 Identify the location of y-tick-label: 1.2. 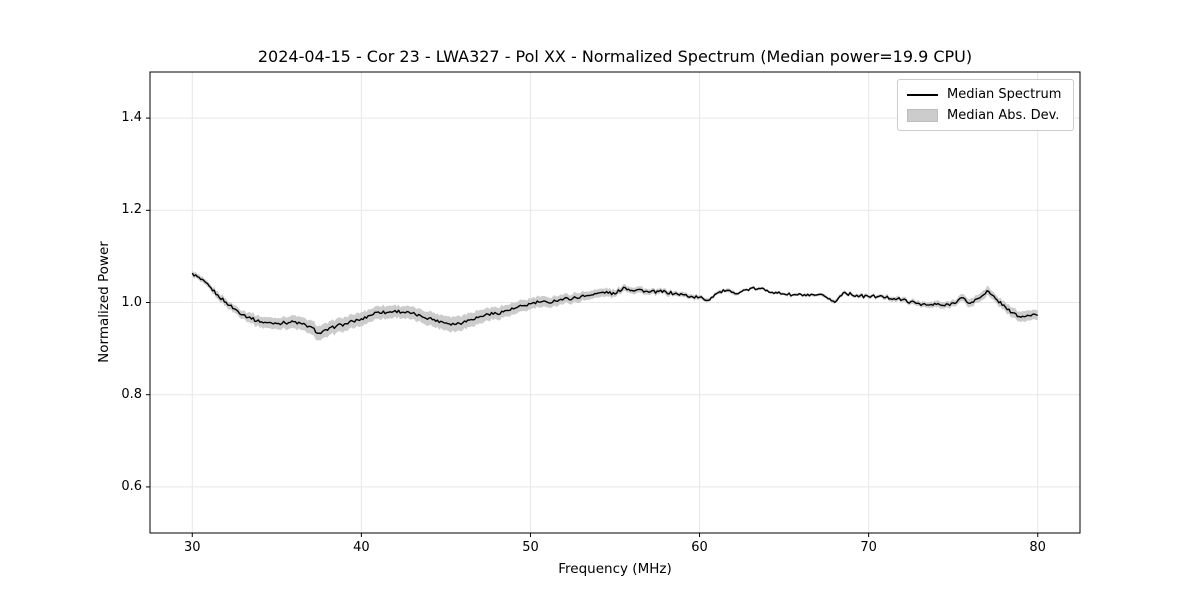
(131, 210).